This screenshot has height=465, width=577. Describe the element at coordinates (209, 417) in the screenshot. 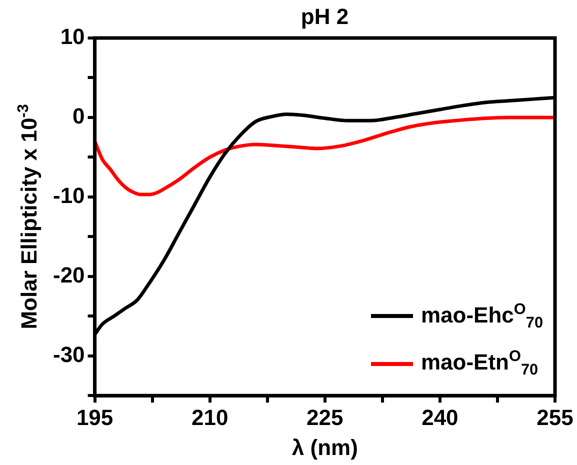

I see `x-tick-label: 210` at that location.